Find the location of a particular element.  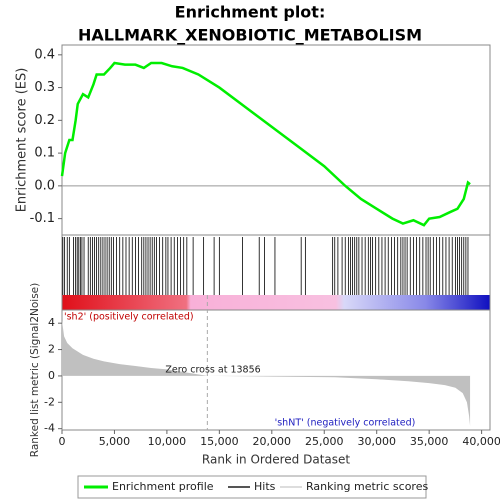

annotation: 'sh2' (positively correlated) is located at coordinates (129, 317).